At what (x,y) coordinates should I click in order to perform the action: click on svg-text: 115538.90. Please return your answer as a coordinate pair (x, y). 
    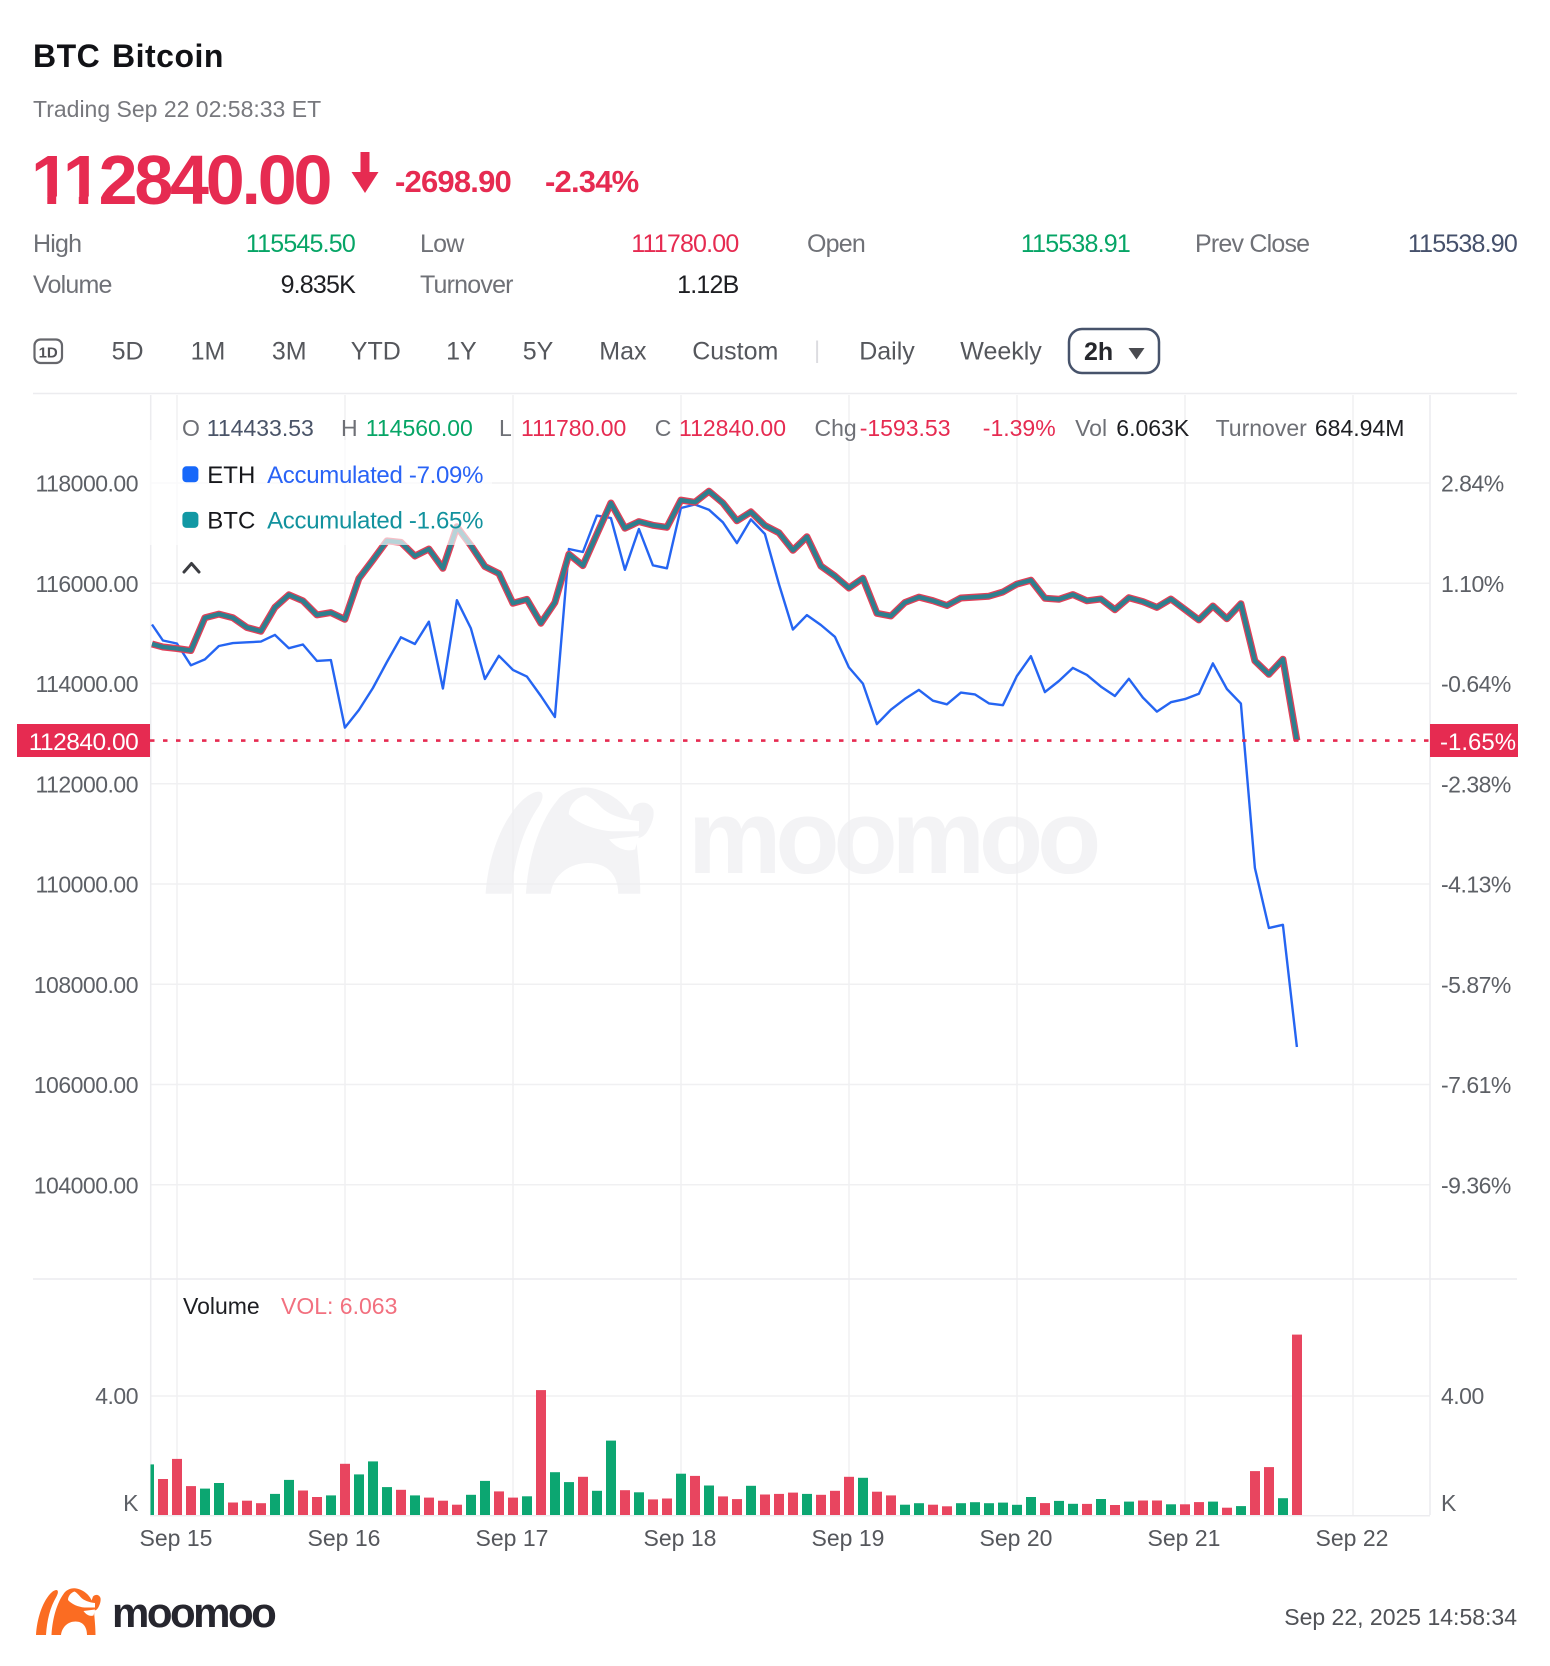
    Looking at the image, I should click on (1462, 244).